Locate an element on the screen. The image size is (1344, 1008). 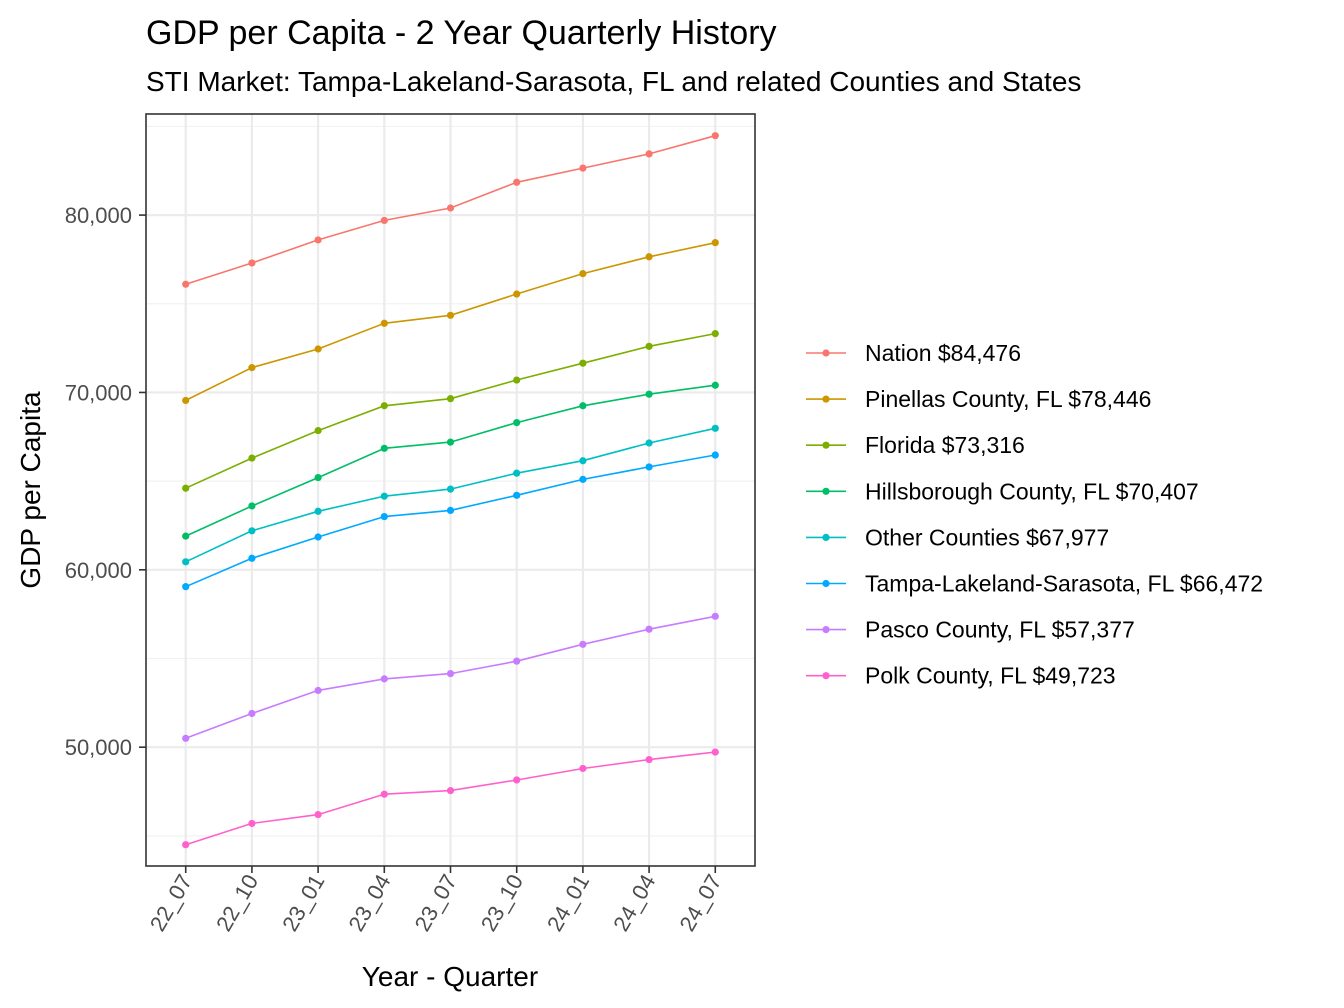
x-tick-label: 22_07 is located at coordinates (171, 902).